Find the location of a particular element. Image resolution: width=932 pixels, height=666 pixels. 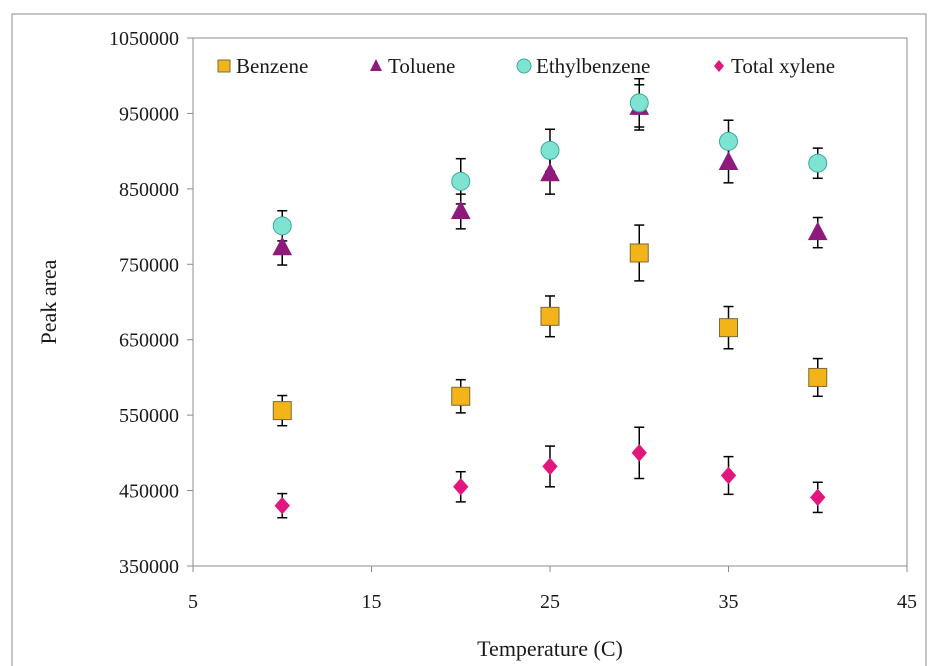

legend-toluene-swatch is located at coordinates (376, 65).